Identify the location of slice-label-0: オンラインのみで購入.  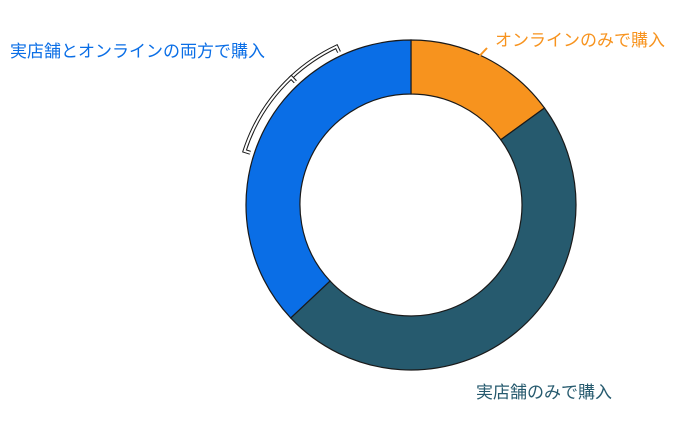
(580, 41).